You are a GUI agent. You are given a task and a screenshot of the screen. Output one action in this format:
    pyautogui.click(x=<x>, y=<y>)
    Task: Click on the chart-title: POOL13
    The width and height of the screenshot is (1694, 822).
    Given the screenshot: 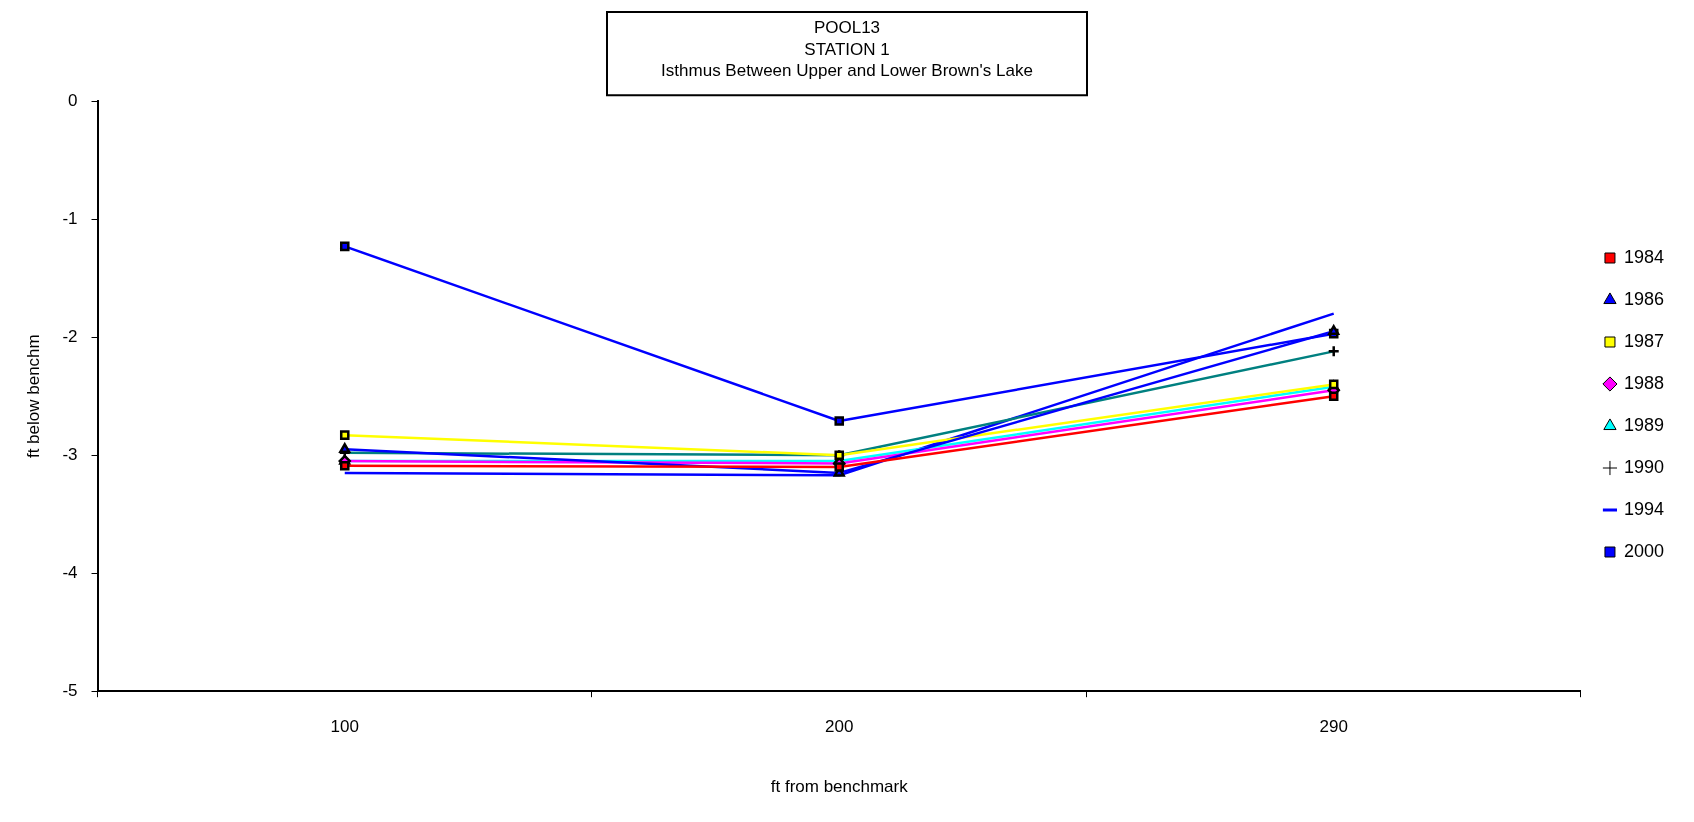 What is the action you would take?
    pyautogui.click(x=847, y=27)
    